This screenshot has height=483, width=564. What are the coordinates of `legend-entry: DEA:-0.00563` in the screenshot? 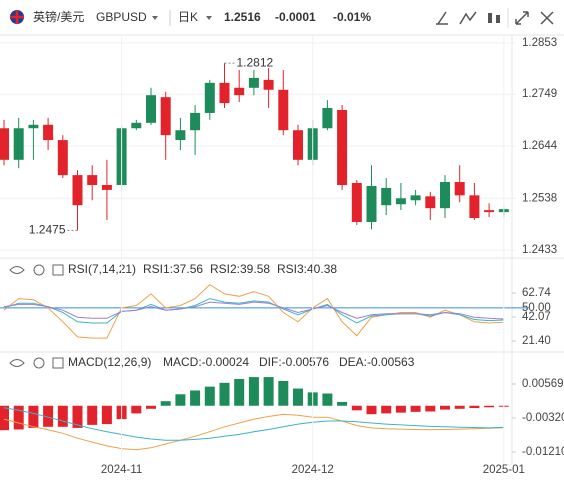 It's located at (377, 362).